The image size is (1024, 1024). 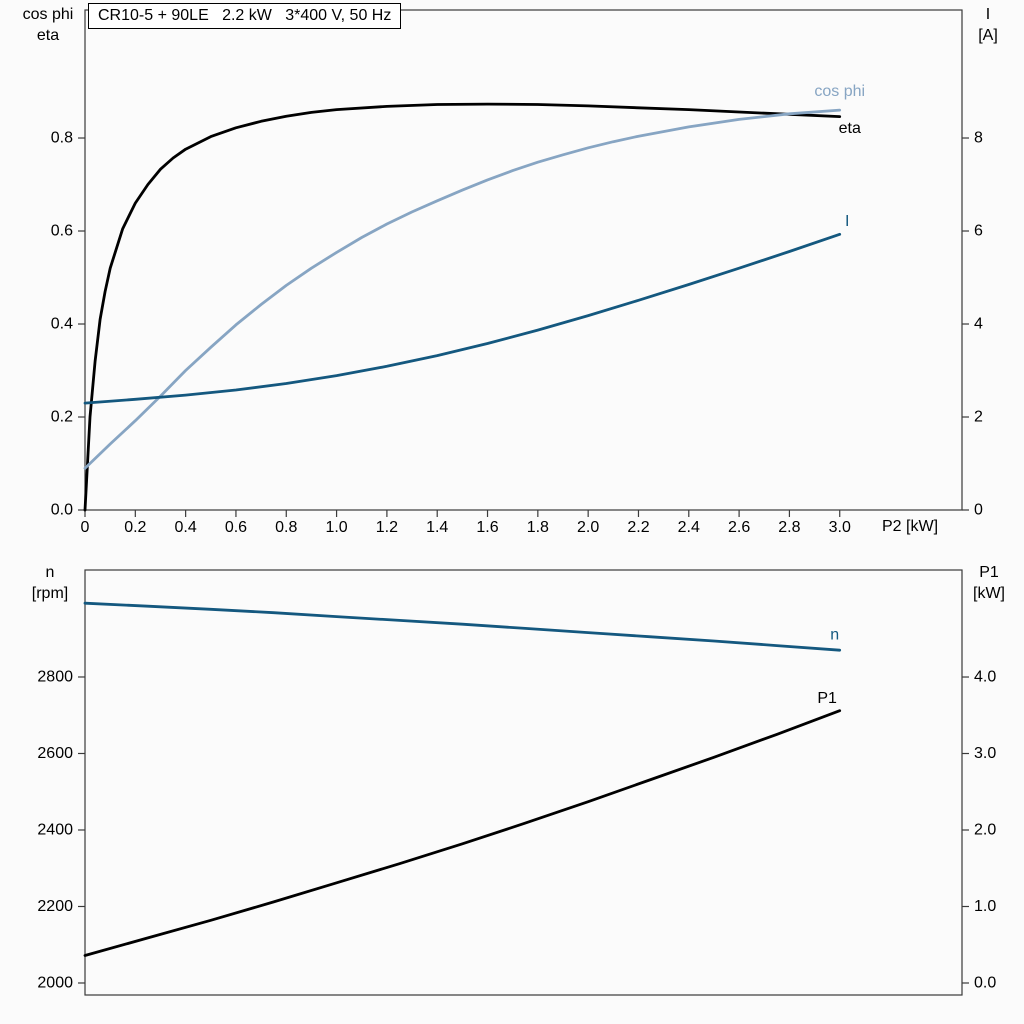 What do you see at coordinates (588, 527) in the screenshot?
I see `x-tick-label: 2.0` at bounding box center [588, 527].